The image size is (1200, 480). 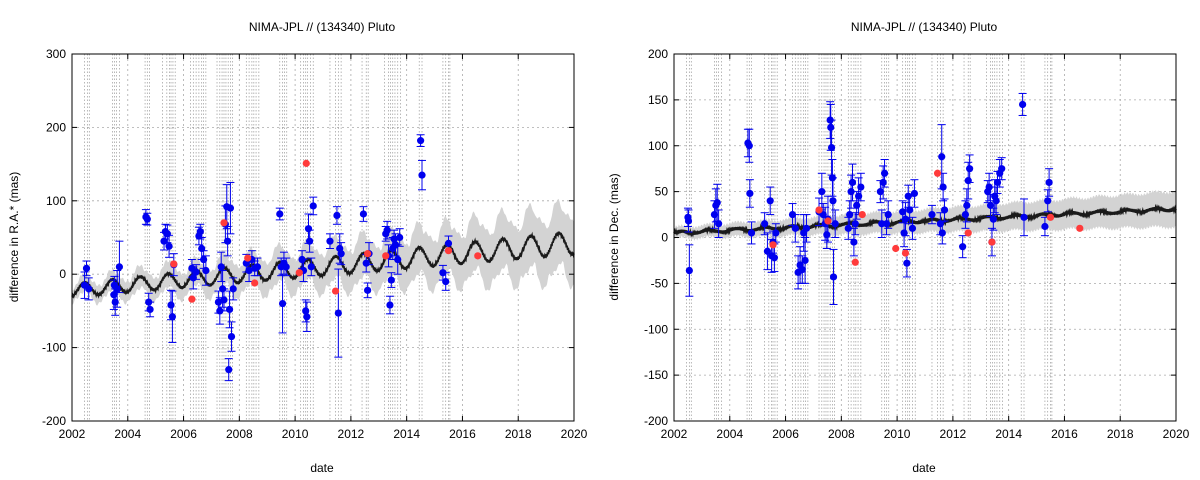 What do you see at coordinates (924, 468) in the screenshot?
I see `dec-chart-xlabel: date` at bounding box center [924, 468].